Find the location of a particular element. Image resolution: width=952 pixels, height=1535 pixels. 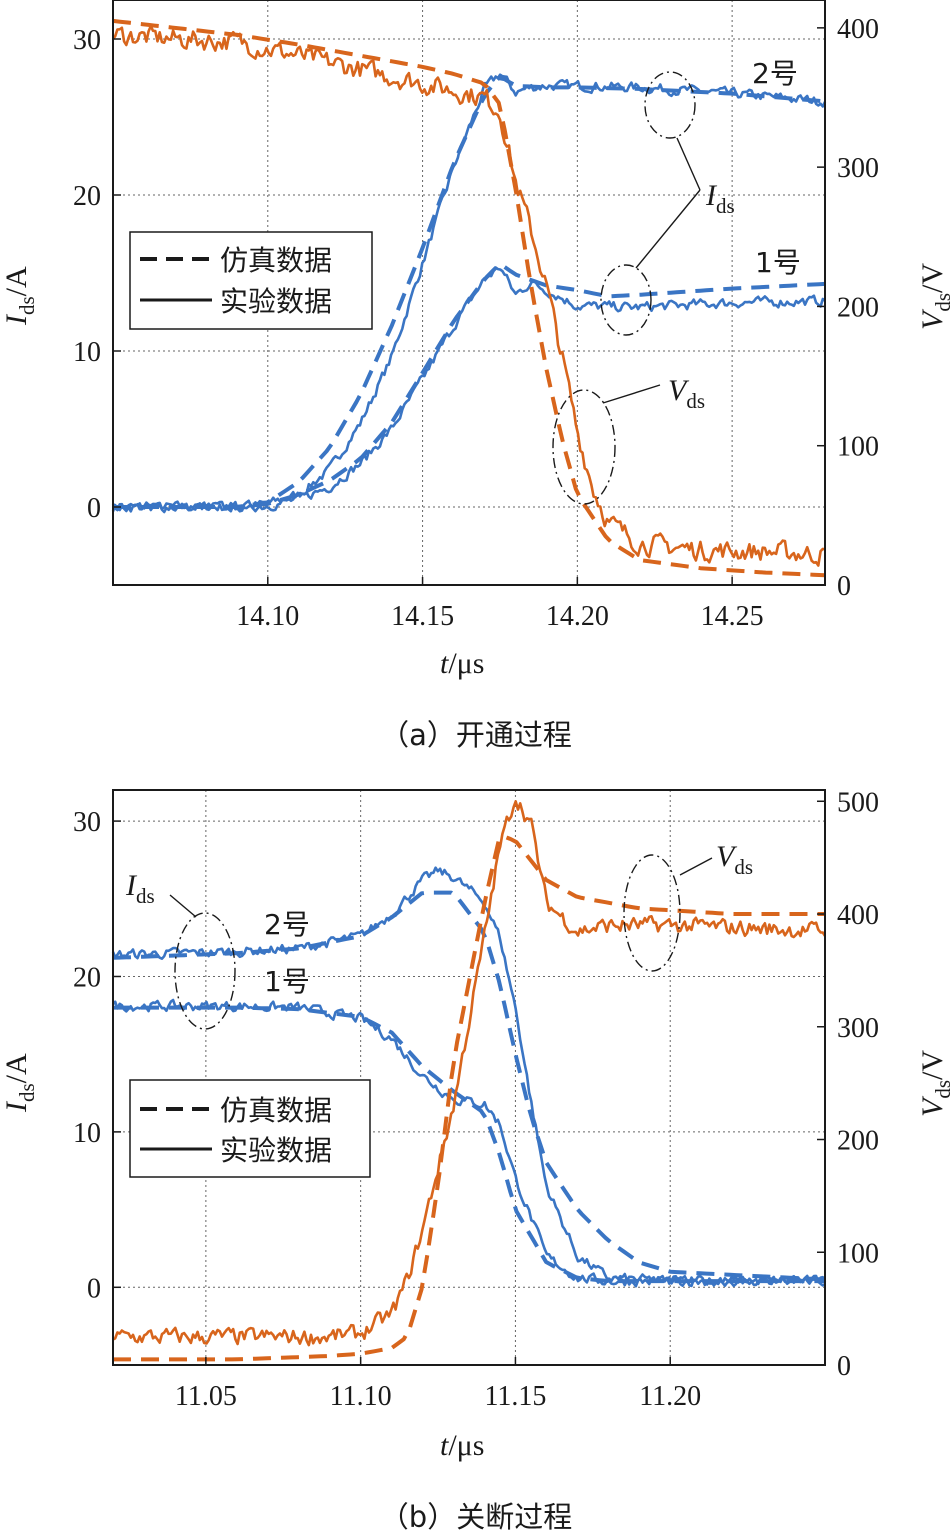

legend-label-sim-a: 仿真数据 is located at coordinates (276, 260).